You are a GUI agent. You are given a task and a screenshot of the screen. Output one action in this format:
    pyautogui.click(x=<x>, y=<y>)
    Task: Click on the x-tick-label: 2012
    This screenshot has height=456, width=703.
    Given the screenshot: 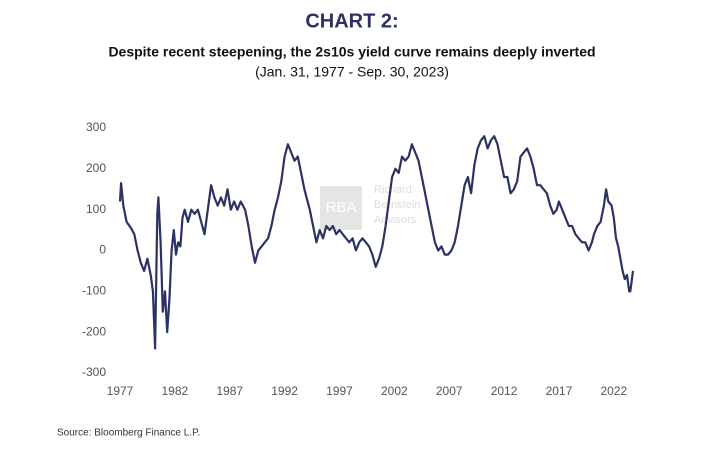 What is the action you would take?
    pyautogui.click(x=504, y=391)
    